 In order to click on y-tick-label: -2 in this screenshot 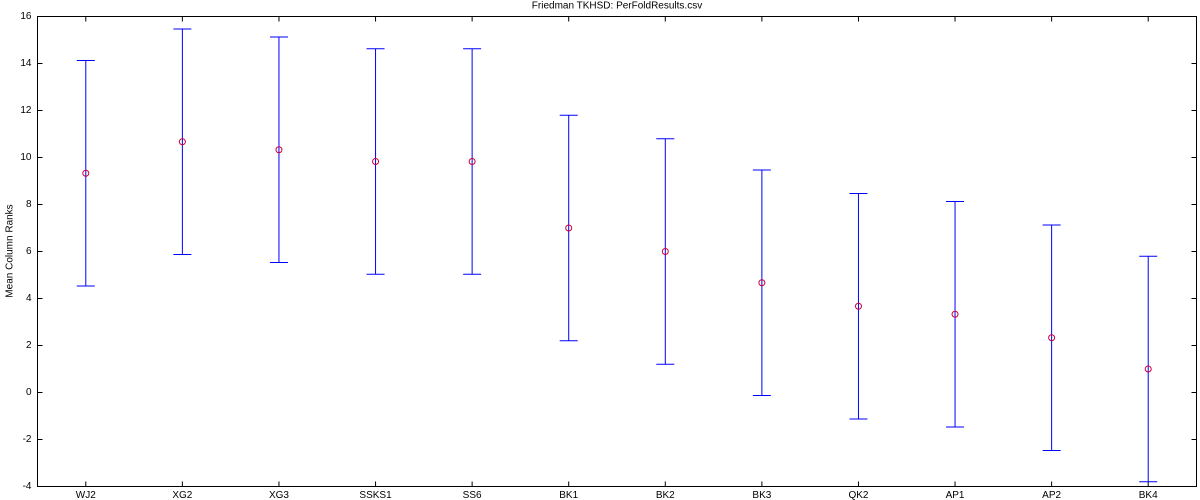, I will do `click(27, 439)`.